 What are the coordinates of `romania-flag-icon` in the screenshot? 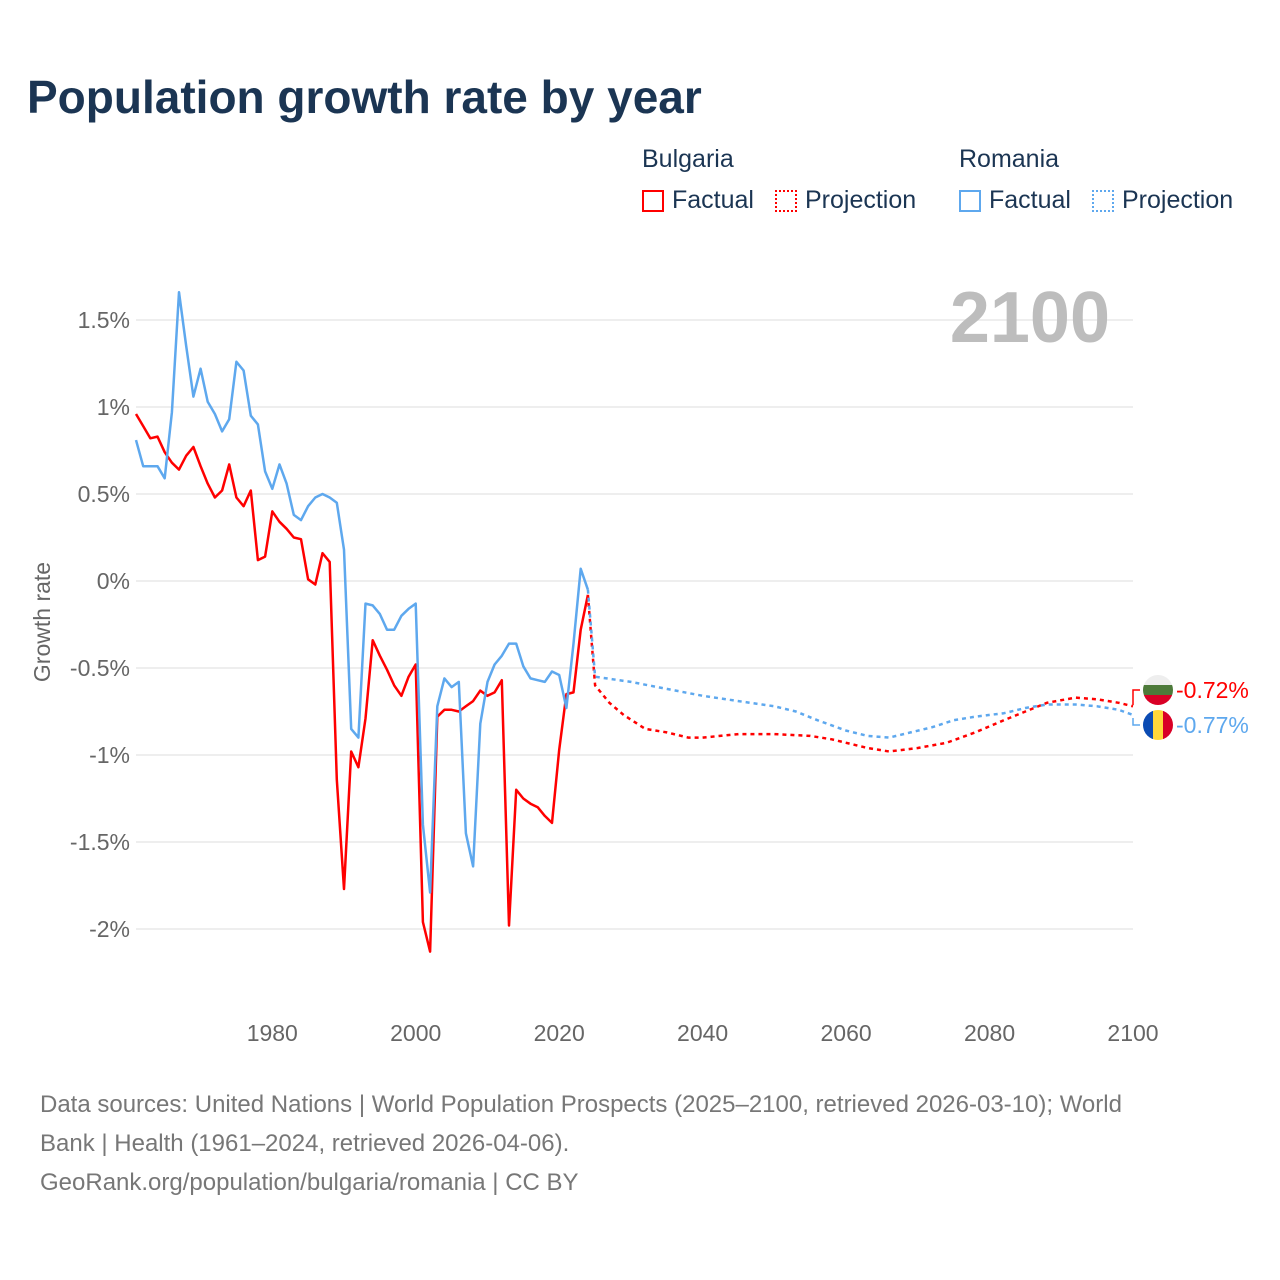 It's located at (1158, 725).